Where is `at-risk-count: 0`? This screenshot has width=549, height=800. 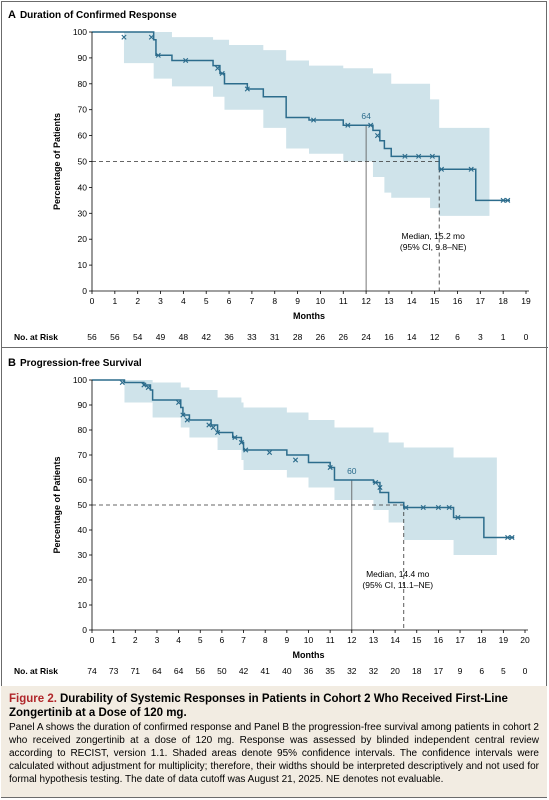
at-risk-count: 0 is located at coordinates (526, 337).